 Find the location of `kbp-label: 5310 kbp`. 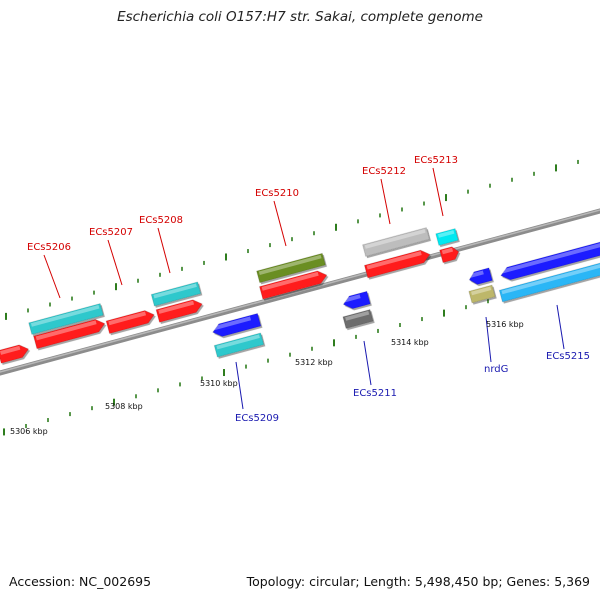

kbp-label: 5310 kbp is located at coordinates (219, 383).